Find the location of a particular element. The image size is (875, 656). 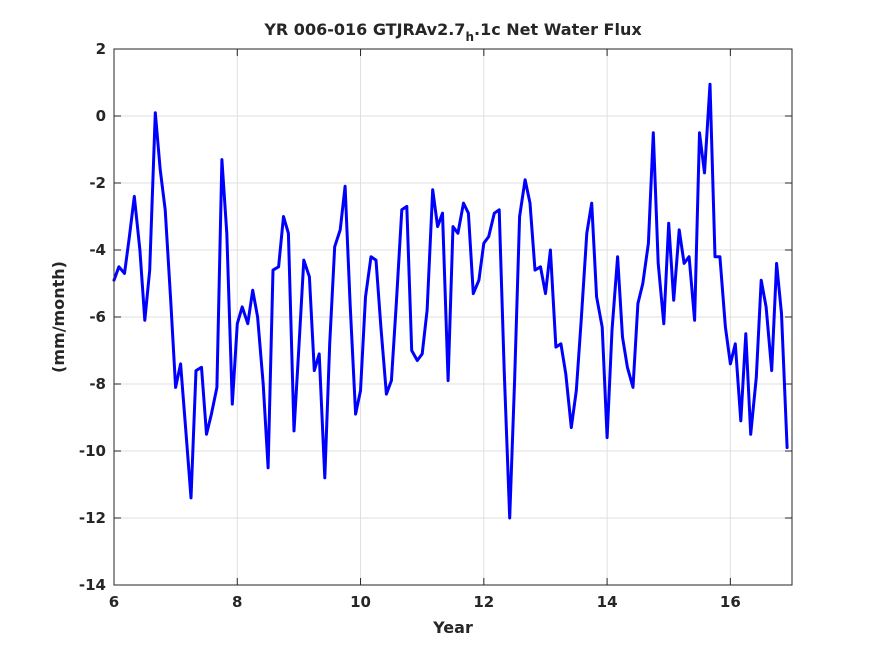

x-tick-label: 16 is located at coordinates (730, 602).